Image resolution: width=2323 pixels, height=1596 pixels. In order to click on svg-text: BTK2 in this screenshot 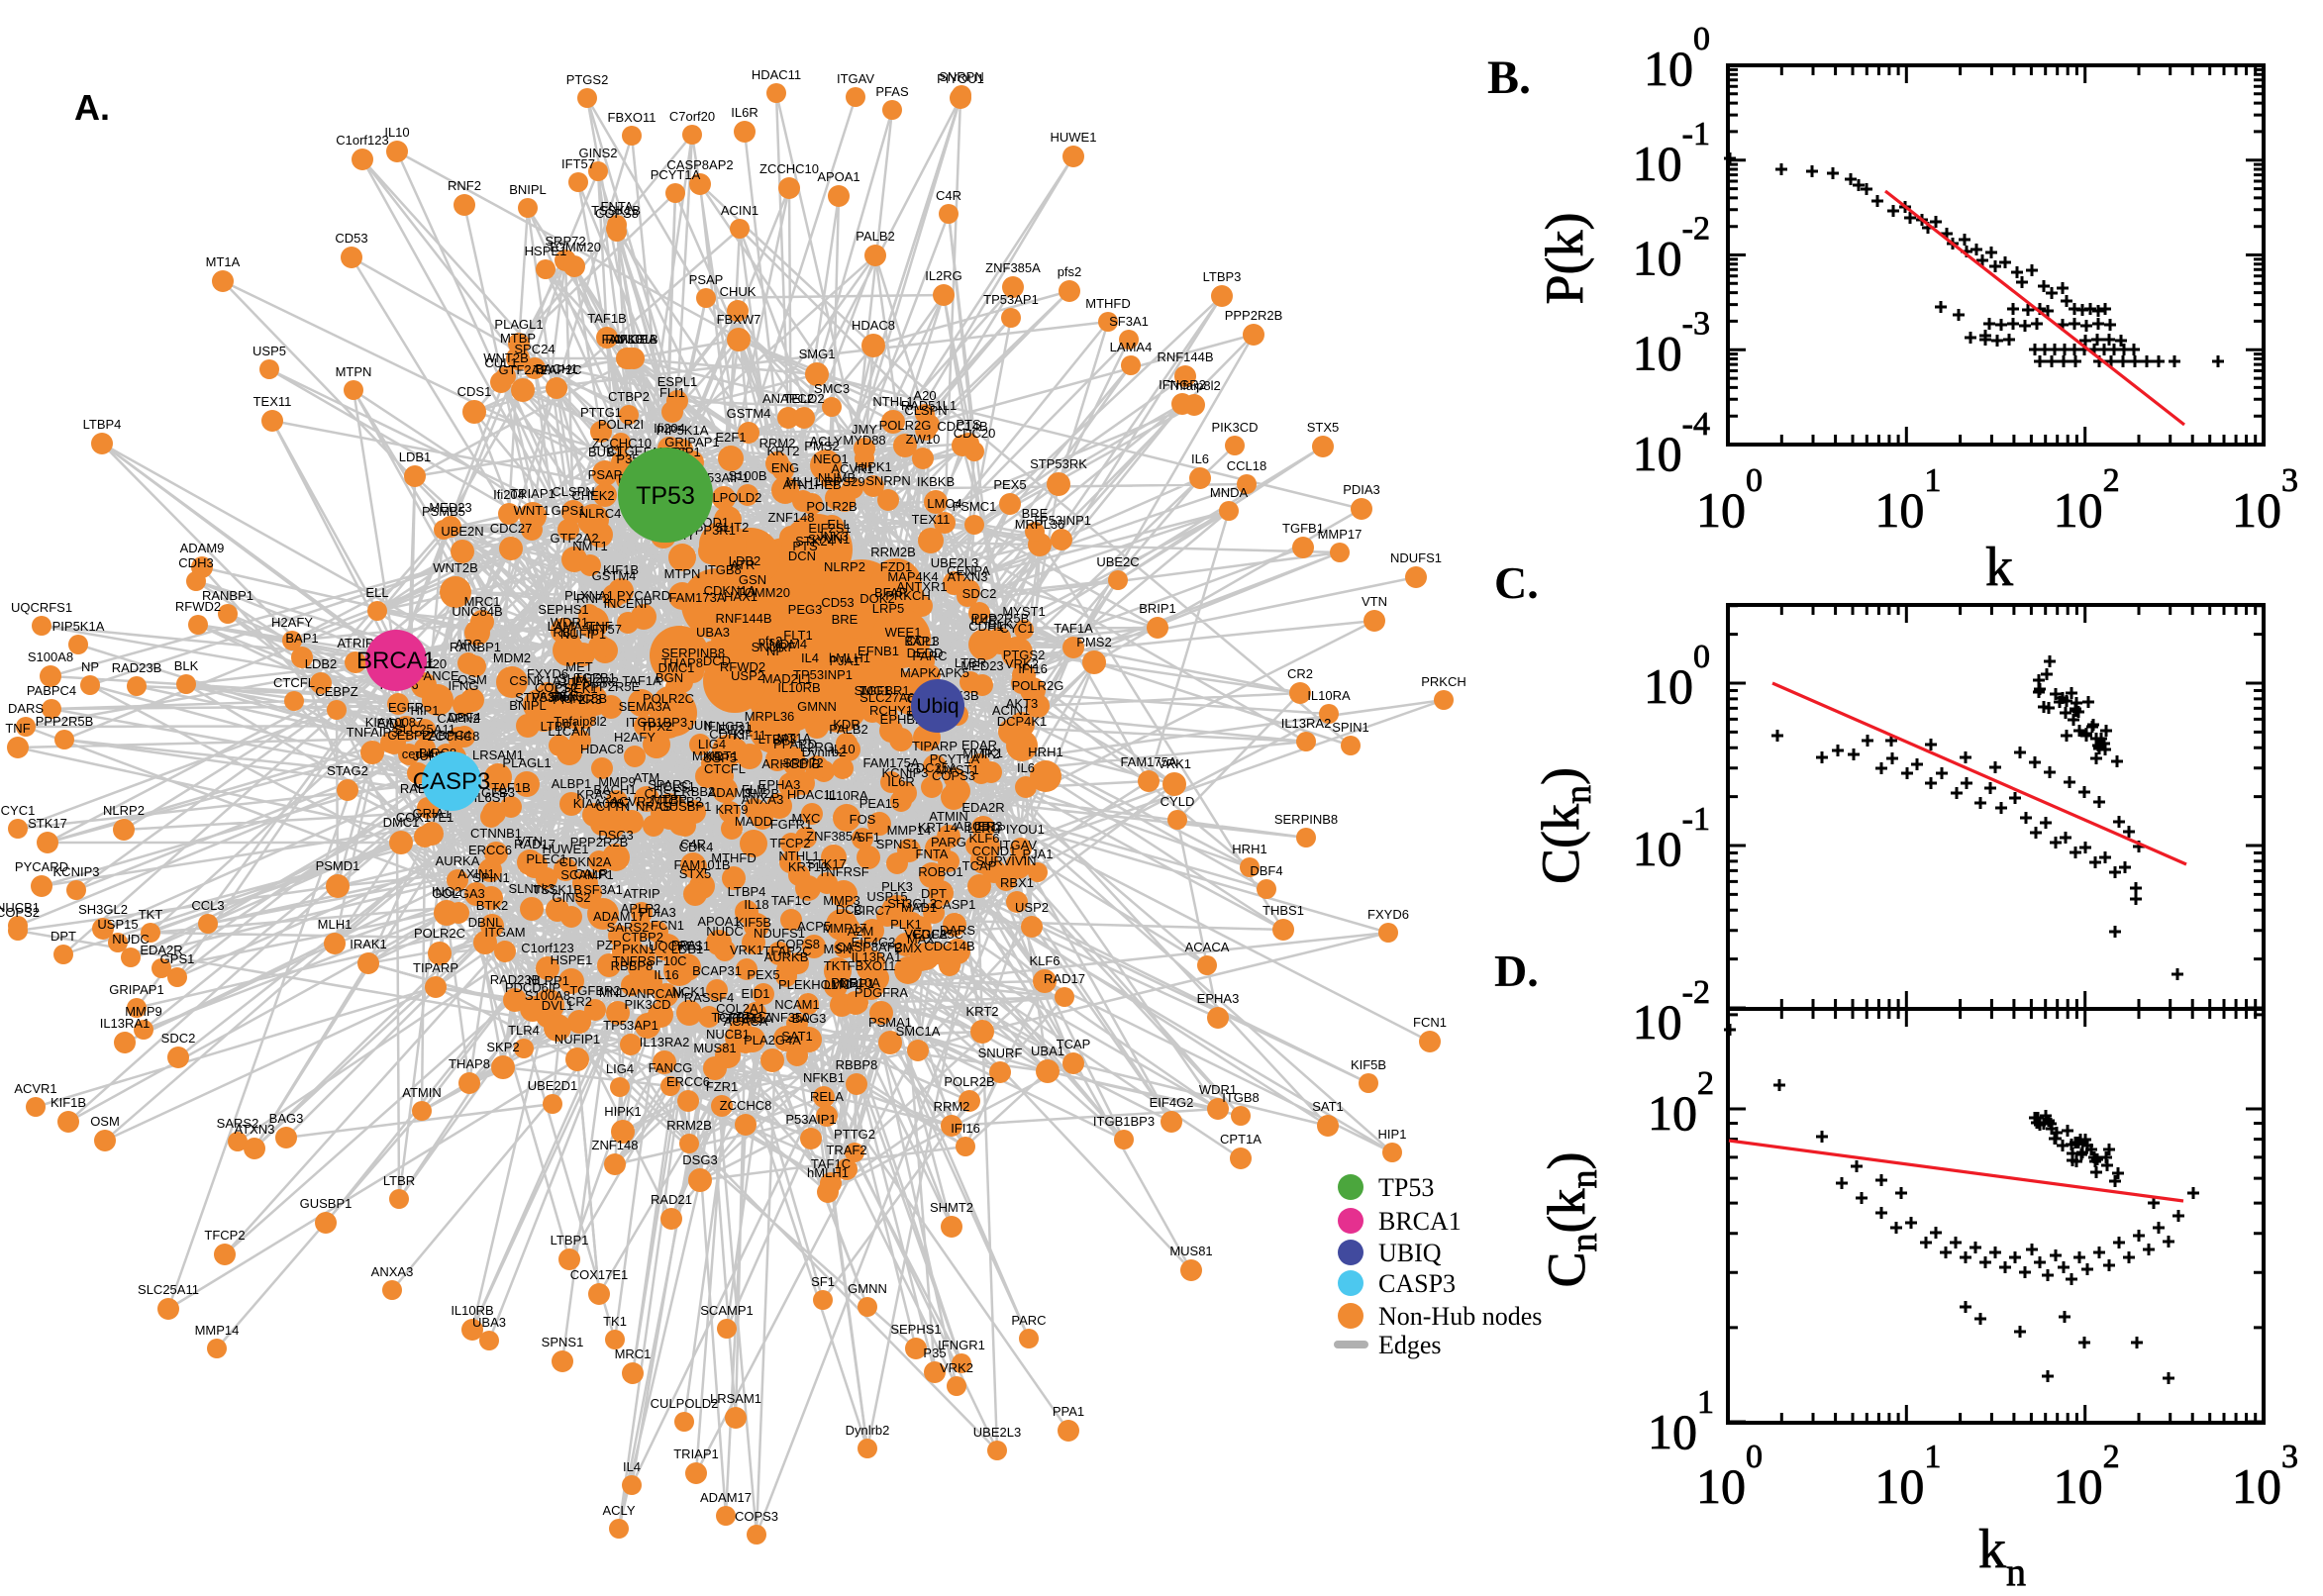, I will do `click(493, 905)`.